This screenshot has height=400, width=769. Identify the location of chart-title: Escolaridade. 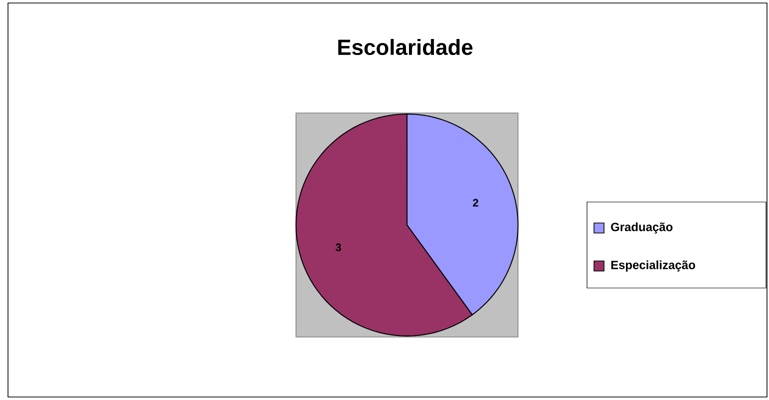
(405, 47).